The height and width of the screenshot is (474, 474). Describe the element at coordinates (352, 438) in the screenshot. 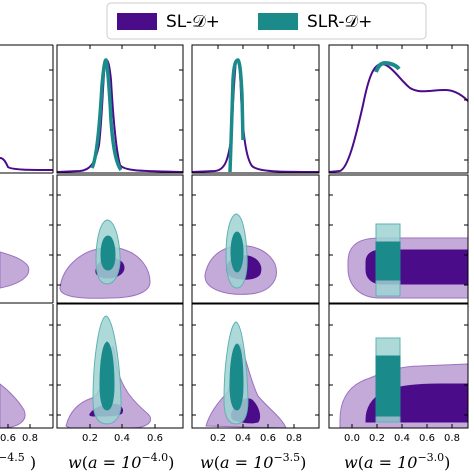

I see `xtick-label: 0.0` at that location.